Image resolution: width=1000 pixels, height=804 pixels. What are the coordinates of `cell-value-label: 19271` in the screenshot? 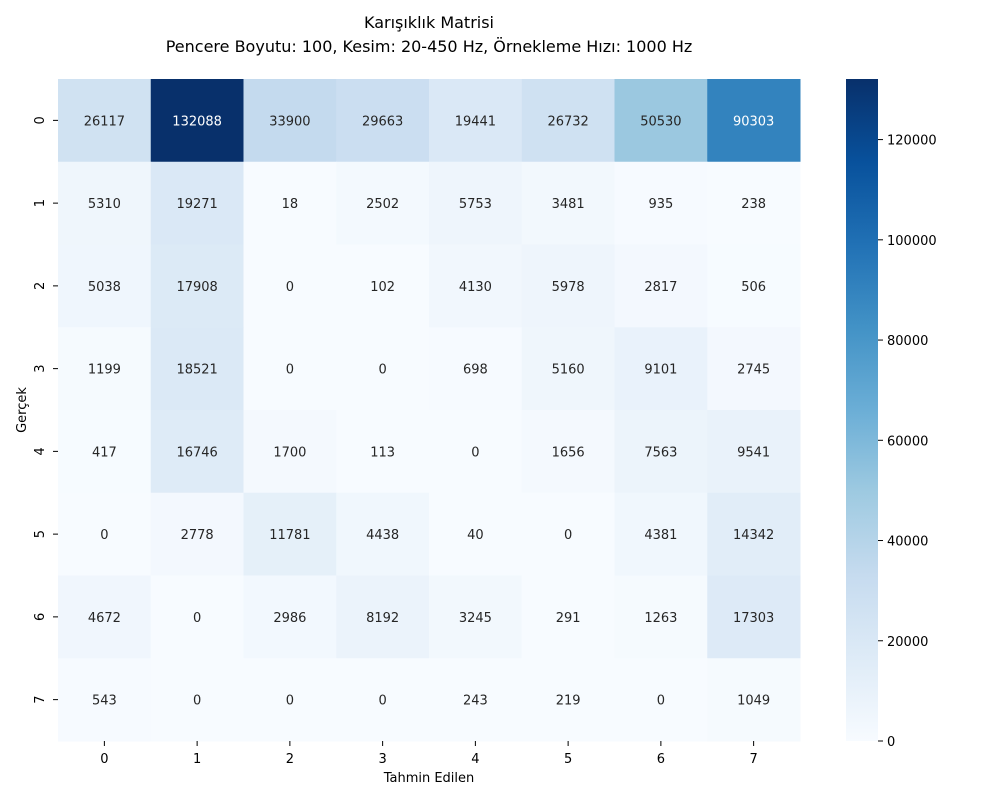 It's located at (196, 204).